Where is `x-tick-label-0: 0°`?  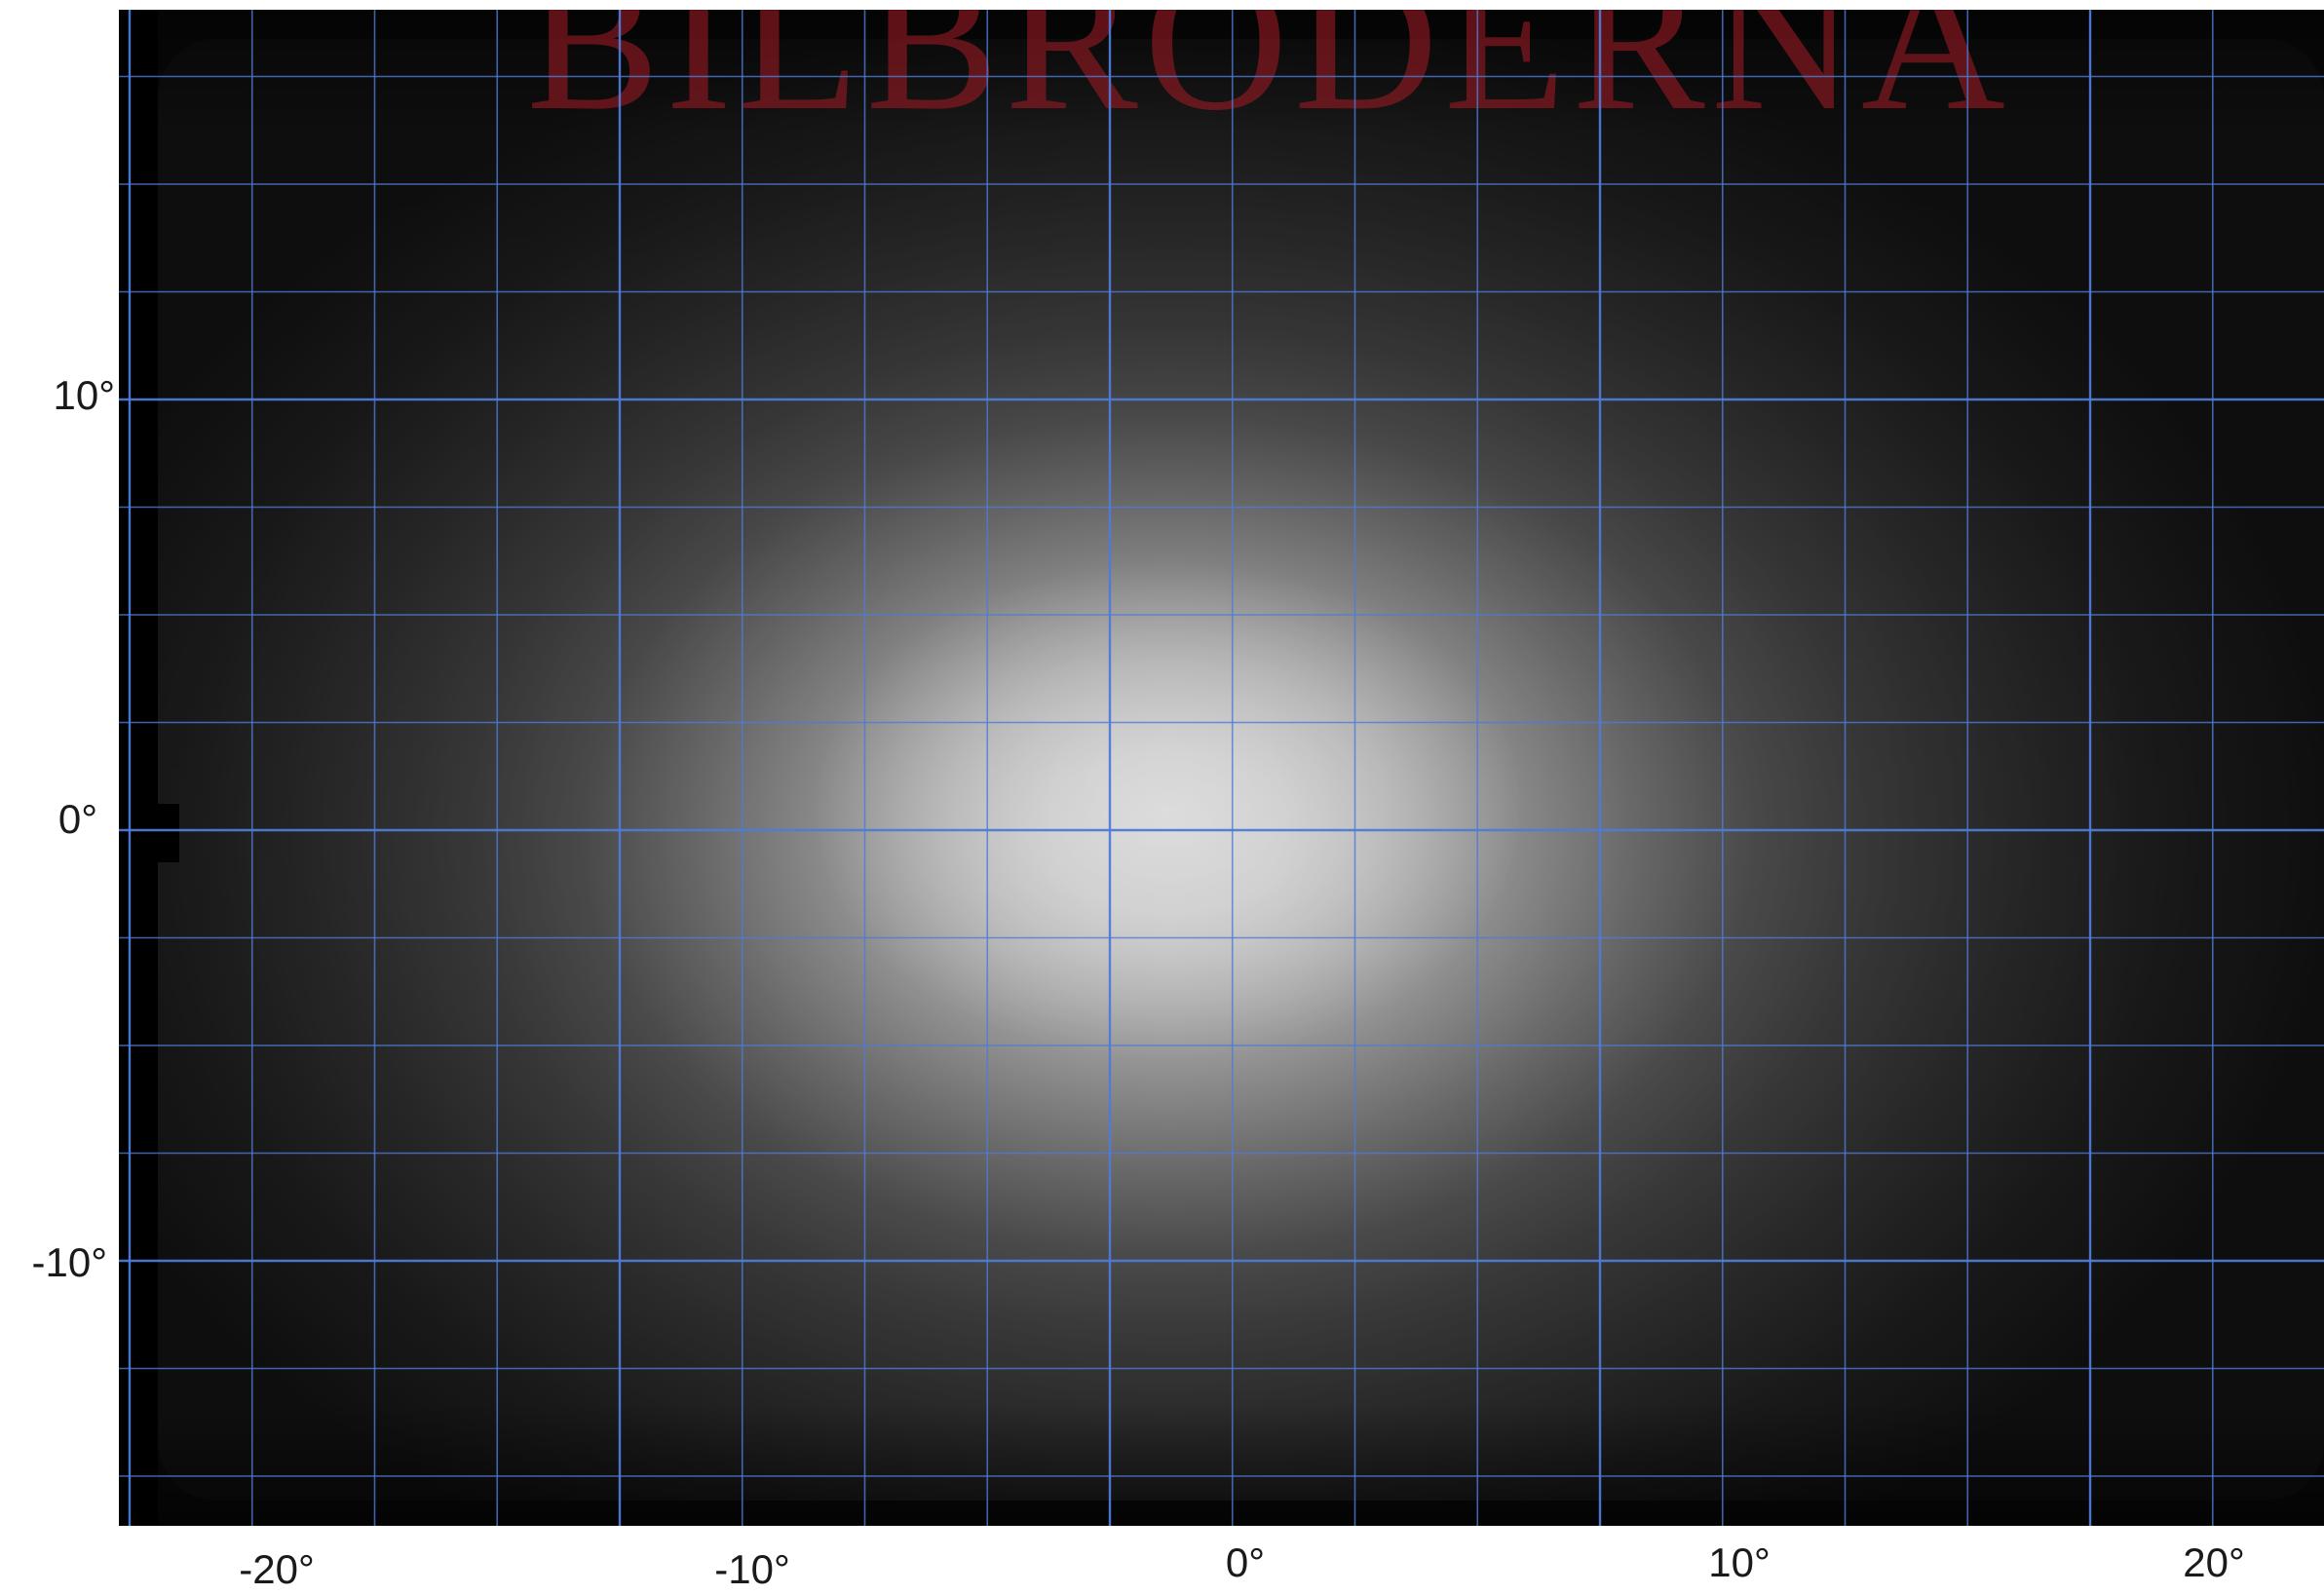 x-tick-label-0: 0° is located at coordinates (1246, 1562).